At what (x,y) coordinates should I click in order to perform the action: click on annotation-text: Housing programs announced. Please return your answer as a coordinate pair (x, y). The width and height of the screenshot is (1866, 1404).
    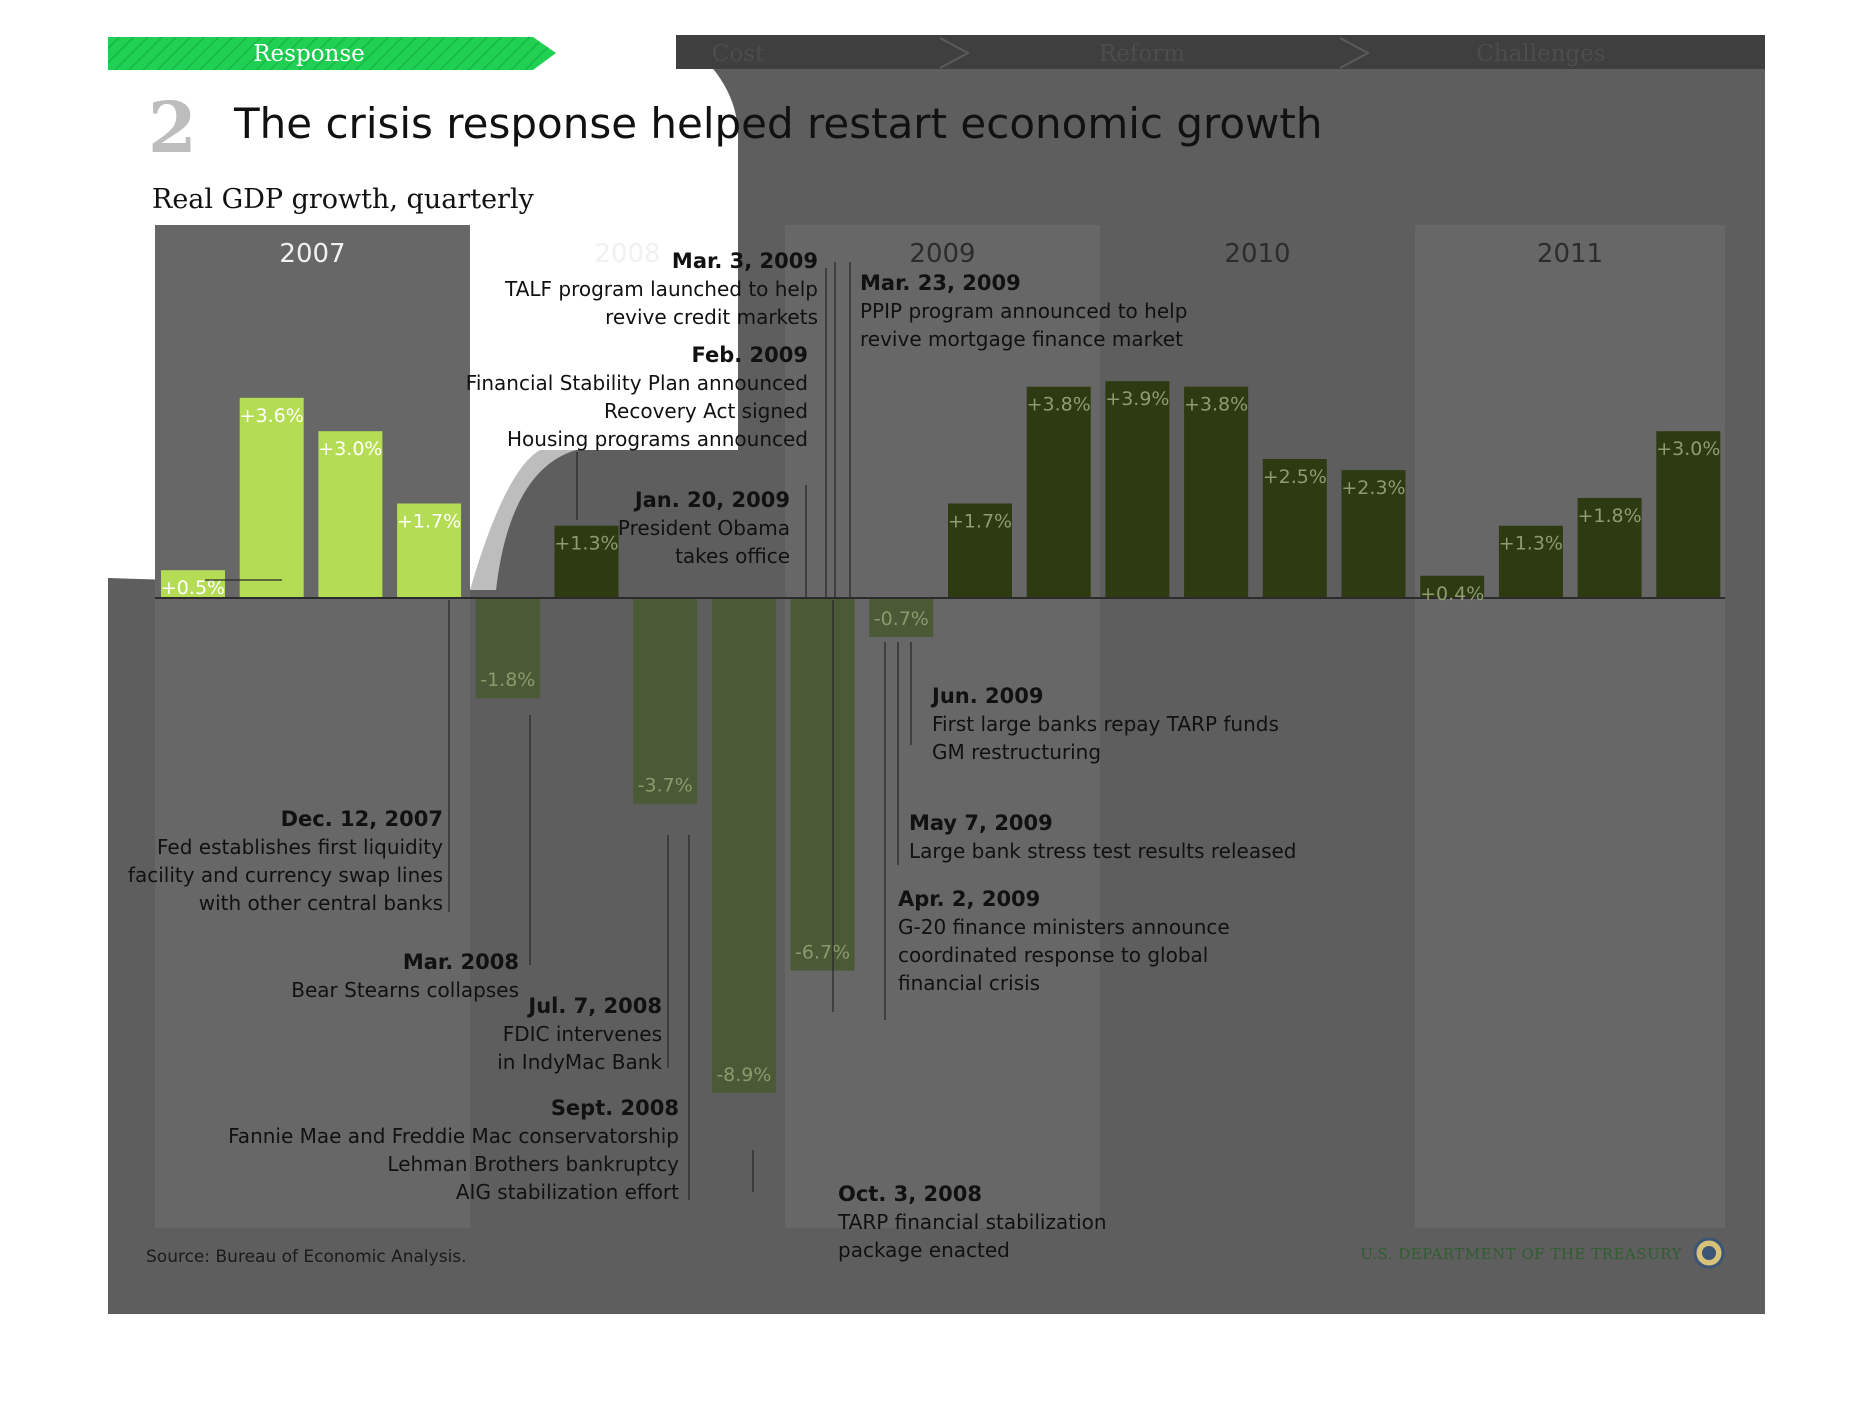
    Looking at the image, I should click on (657, 439).